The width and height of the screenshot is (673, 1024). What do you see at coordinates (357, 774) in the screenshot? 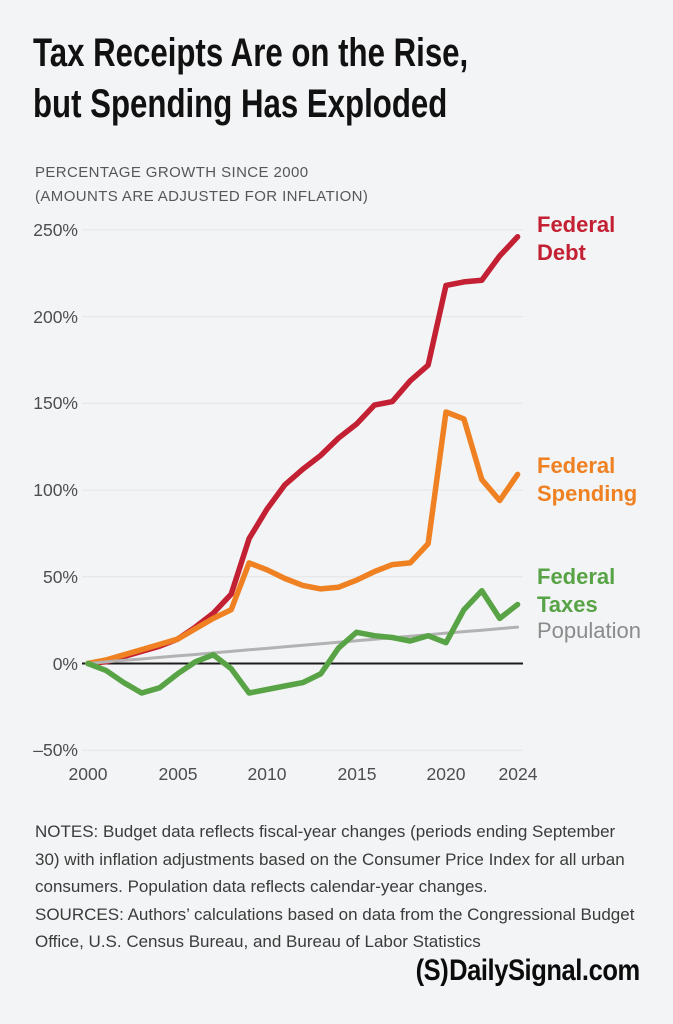
I see `x-axis-tick-label: 2015` at bounding box center [357, 774].